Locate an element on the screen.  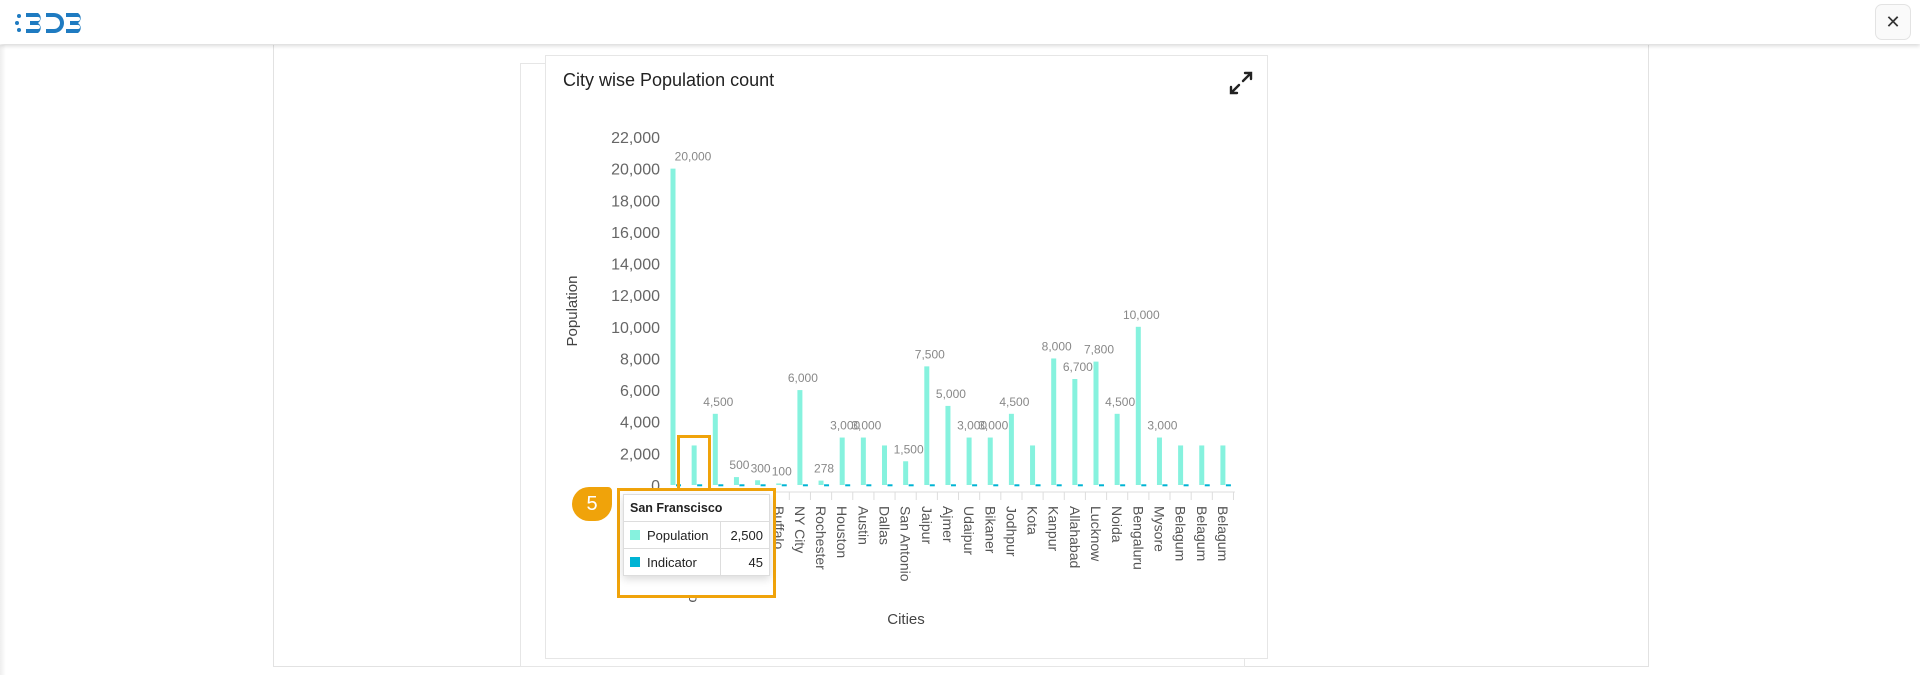
population-swatch-icon is located at coordinates (635, 535).